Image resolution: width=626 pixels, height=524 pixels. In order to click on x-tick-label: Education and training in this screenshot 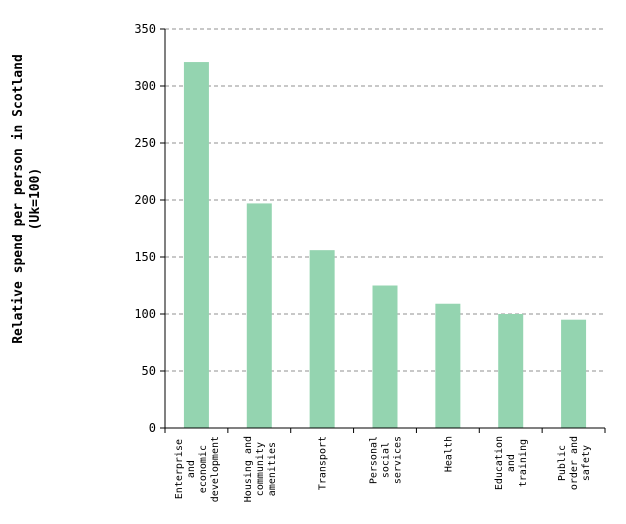, I will do `click(511, 463)`.